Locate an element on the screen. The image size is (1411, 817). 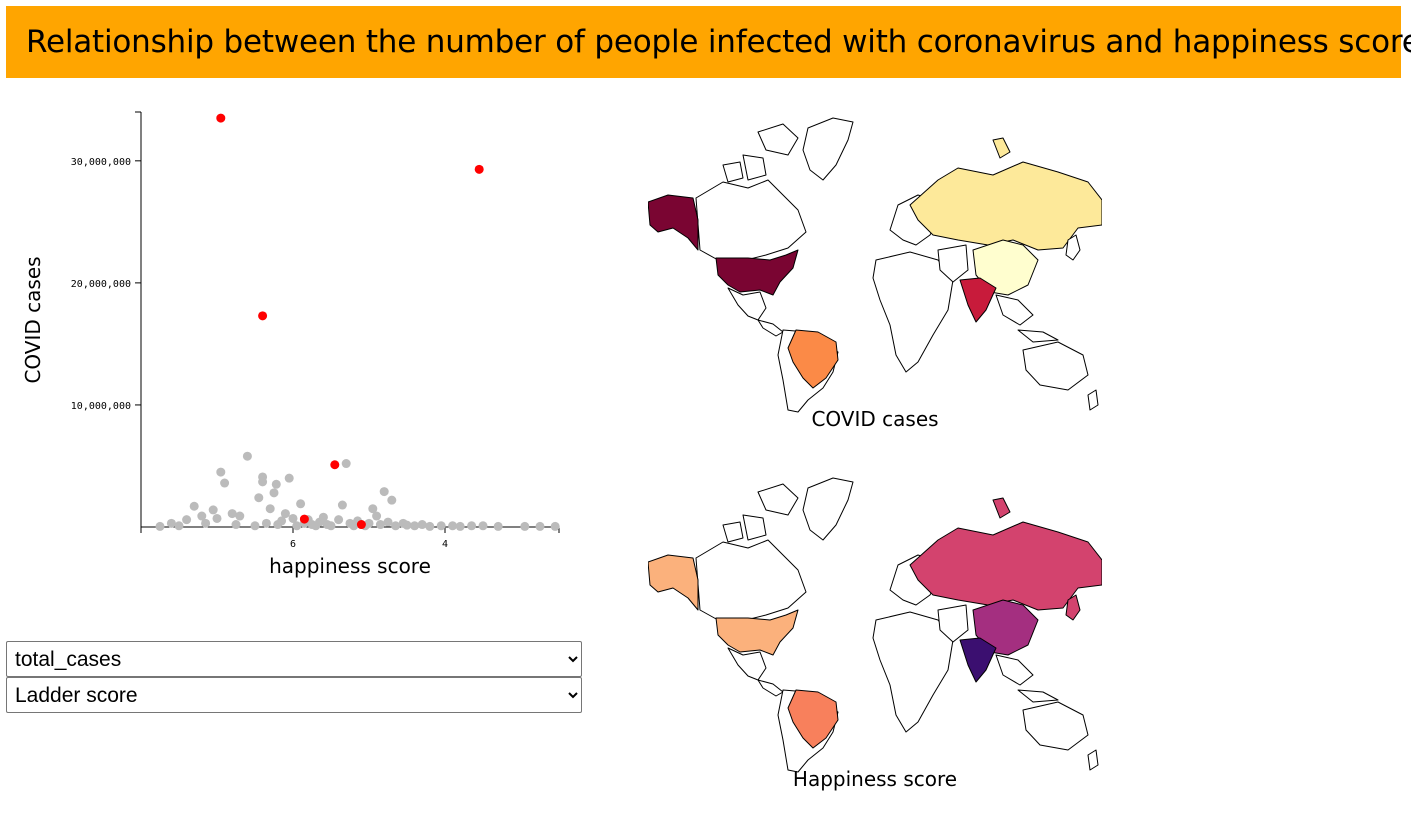
default-points is located at coordinates (357, 491).